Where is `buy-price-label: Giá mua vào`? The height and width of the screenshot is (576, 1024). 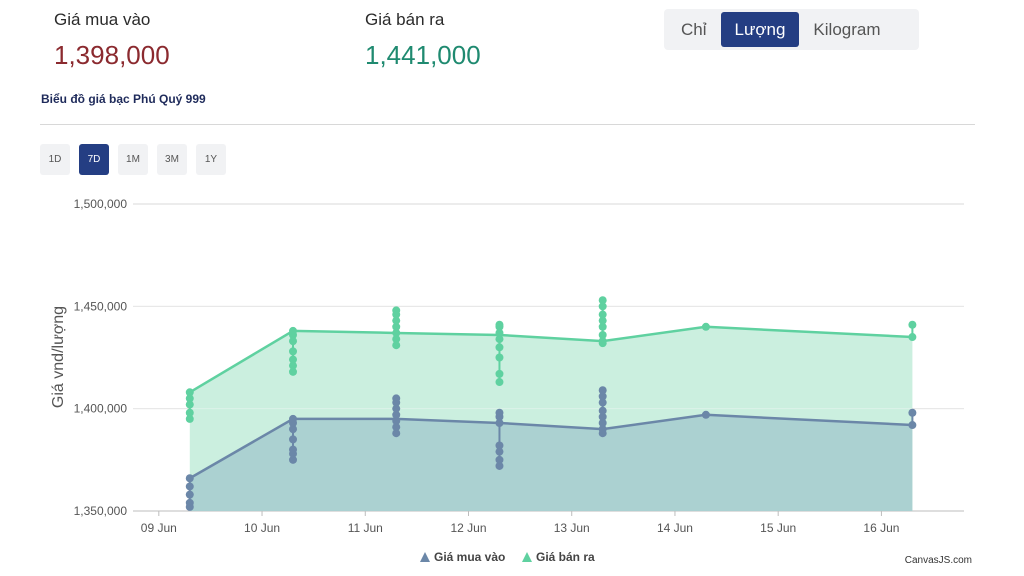
buy-price-label: Giá mua vào is located at coordinates (102, 19).